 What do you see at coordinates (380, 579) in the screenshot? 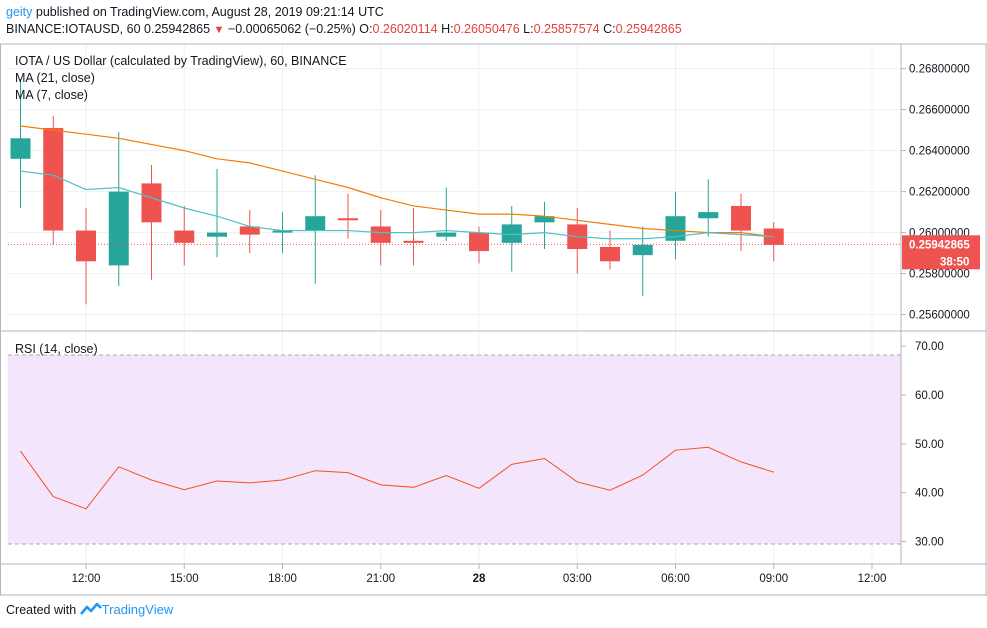
I see `time-tick-label: 21:00` at bounding box center [380, 579].